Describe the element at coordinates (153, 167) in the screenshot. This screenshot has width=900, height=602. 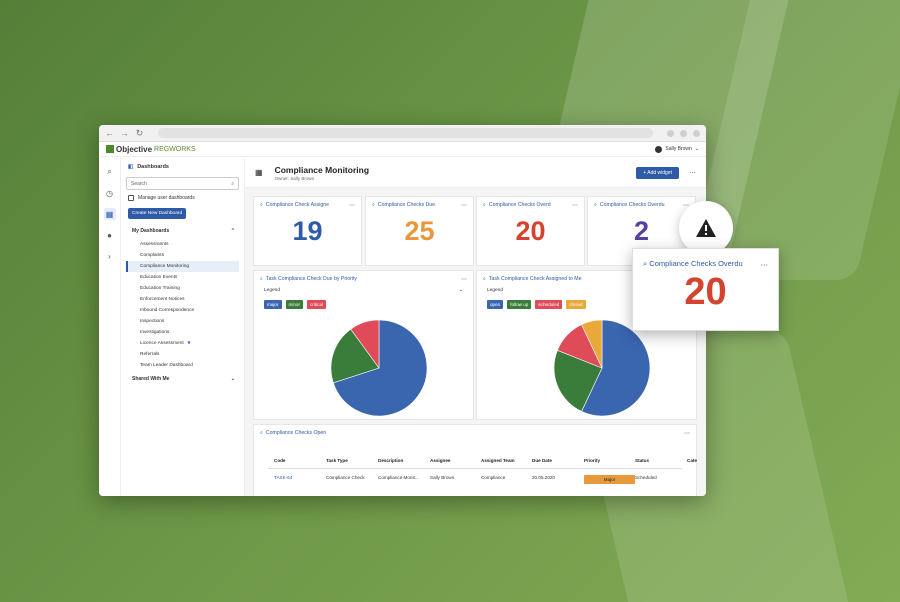
I see `sidebar-title-text: Dashboards` at that location.